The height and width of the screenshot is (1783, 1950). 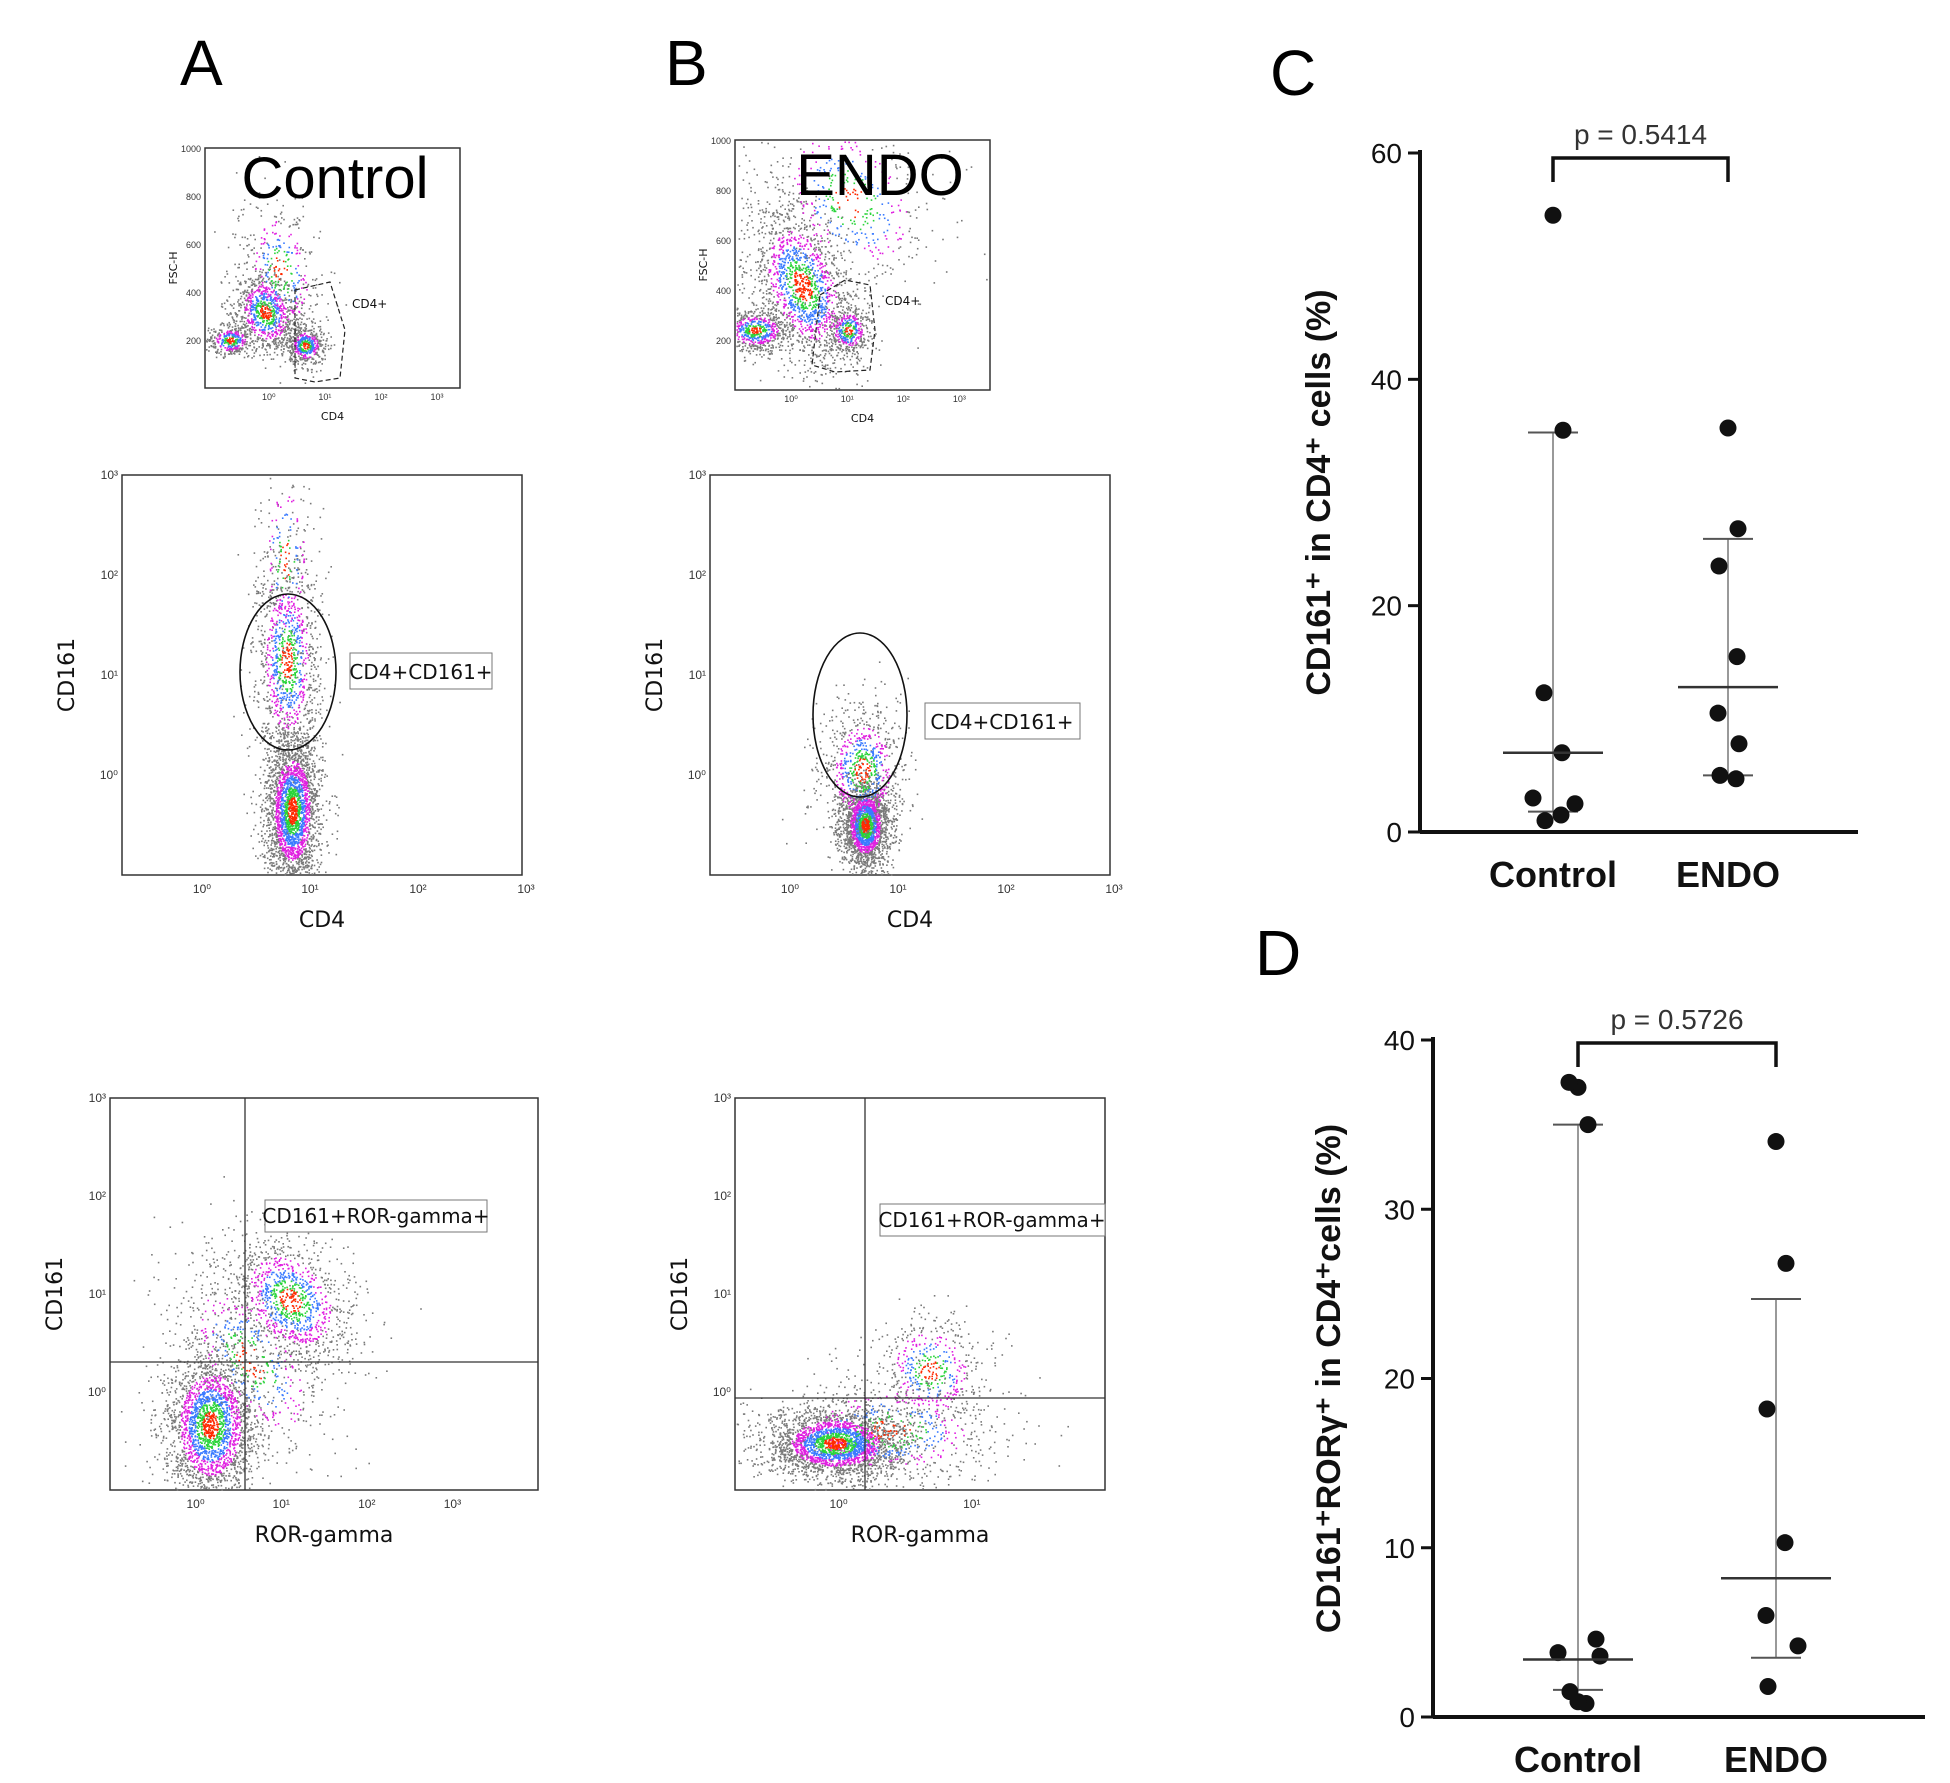 What do you see at coordinates (697, 575) in the screenshot?
I see `y-tick-label: 10²` at bounding box center [697, 575].